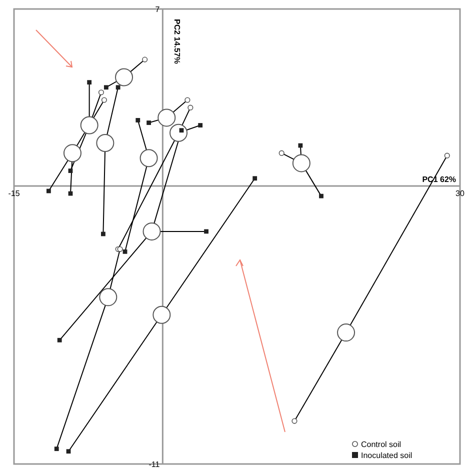  I want to click on legend-label: Control soil, so click(381, 444).